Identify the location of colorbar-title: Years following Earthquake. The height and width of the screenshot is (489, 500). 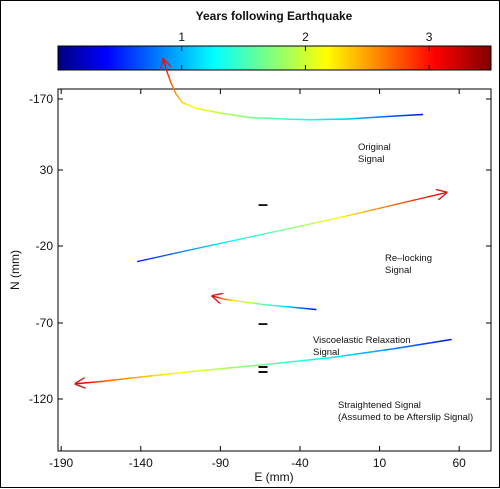
(274, 16).